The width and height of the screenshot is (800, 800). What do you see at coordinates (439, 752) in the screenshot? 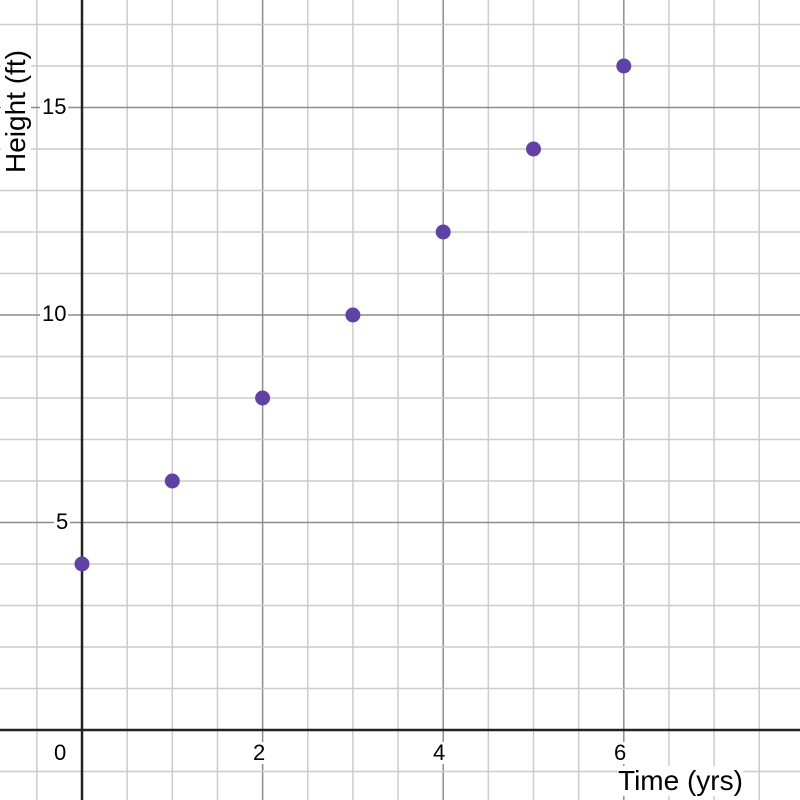
I see `x-tick-4: 4` at bounding box center [439, 752].